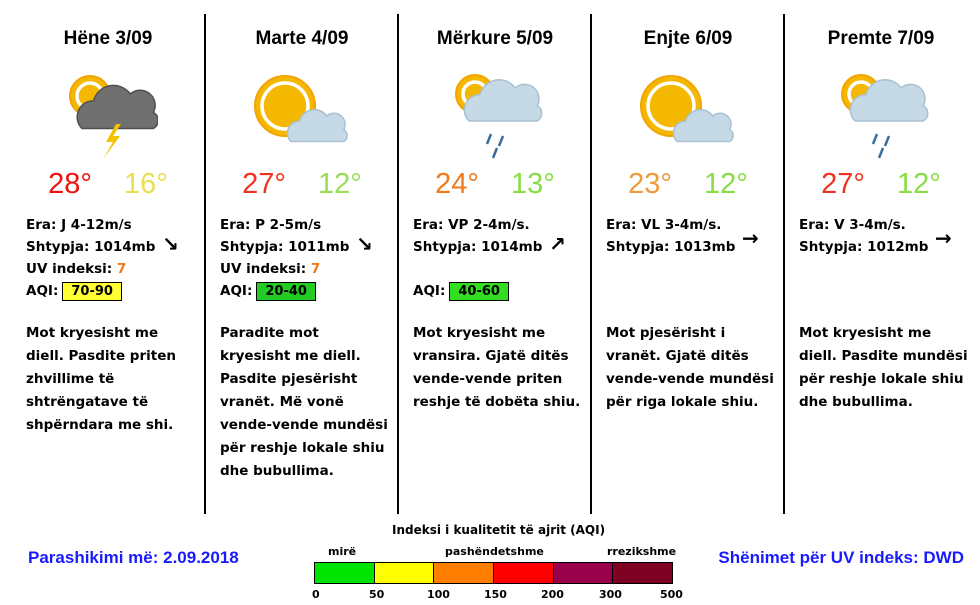 The width and height of the screenshot is (980, 605). Describe the element at coordinates (495, 184) in the screenshot. I see `temperature-range: 24° 13°` at that location.